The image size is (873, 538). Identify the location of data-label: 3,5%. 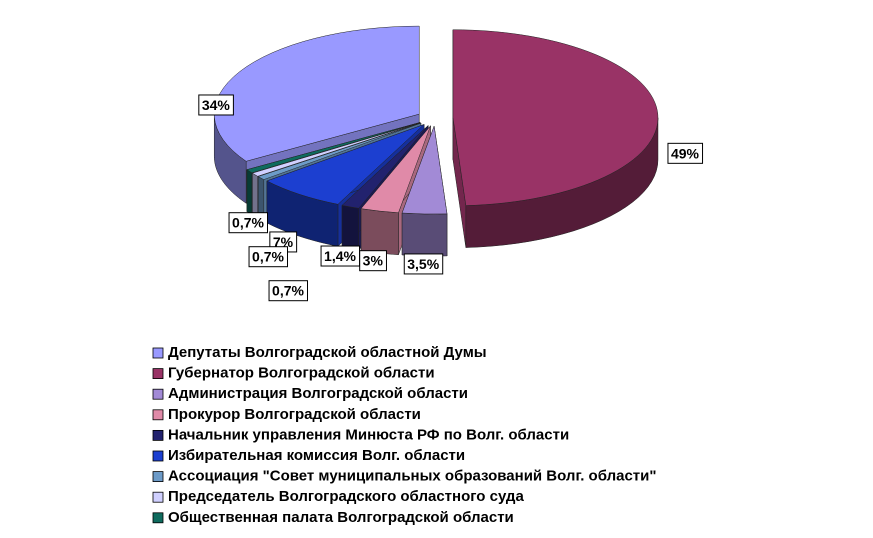
(423, 264).